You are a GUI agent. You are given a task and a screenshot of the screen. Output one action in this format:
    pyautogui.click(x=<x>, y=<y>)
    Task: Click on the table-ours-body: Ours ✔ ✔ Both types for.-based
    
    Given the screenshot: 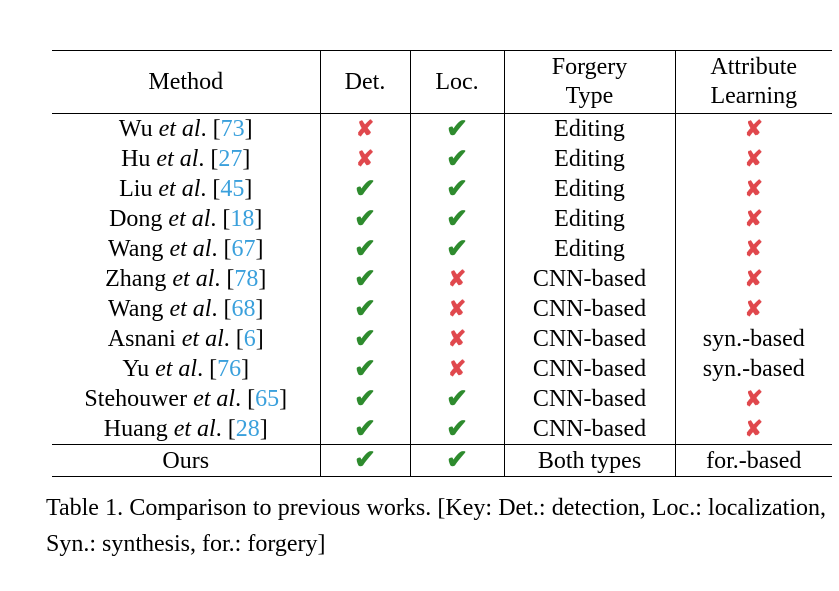 What is the action you would take?
    pyautogui.click(x=442, y=460)
    